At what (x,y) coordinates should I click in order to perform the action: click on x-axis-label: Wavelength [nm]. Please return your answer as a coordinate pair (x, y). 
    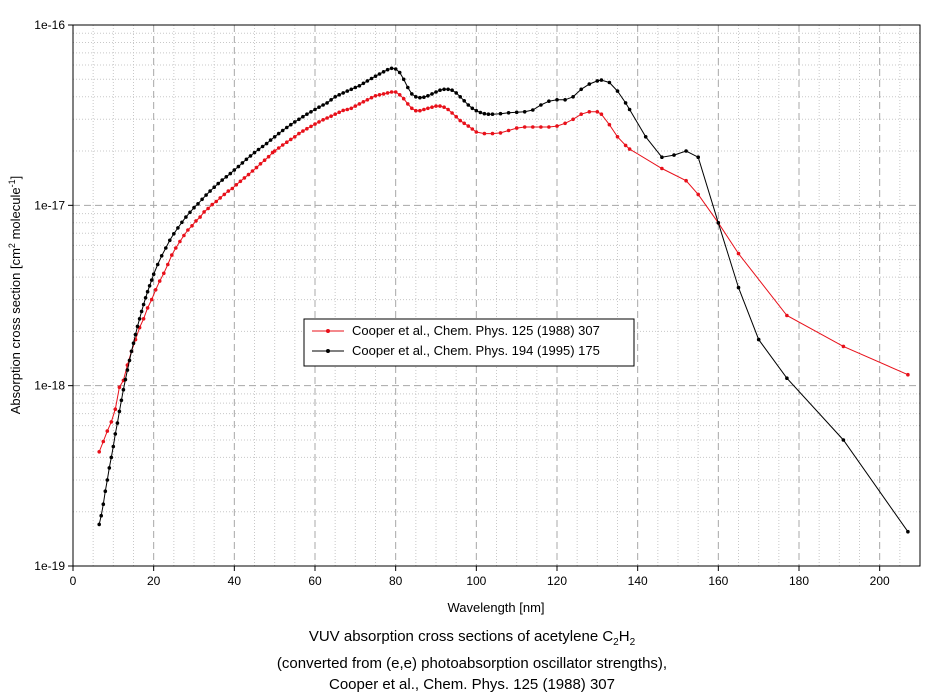
    Looking at the image, I should click on (495, 607).